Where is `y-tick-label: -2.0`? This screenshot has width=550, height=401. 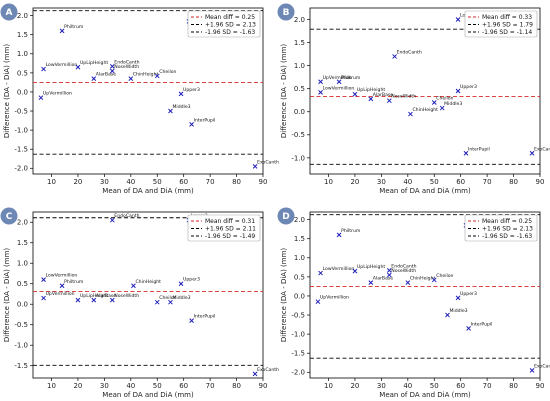 y-tick-label: -2.0 is located at coordinates (298, 373).